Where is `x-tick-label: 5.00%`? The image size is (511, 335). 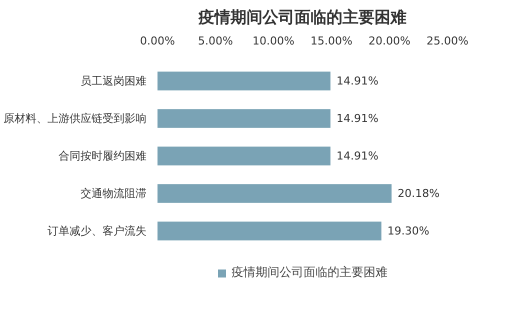 x-tick-label: 5.00% is located at coordinates (215, 41).